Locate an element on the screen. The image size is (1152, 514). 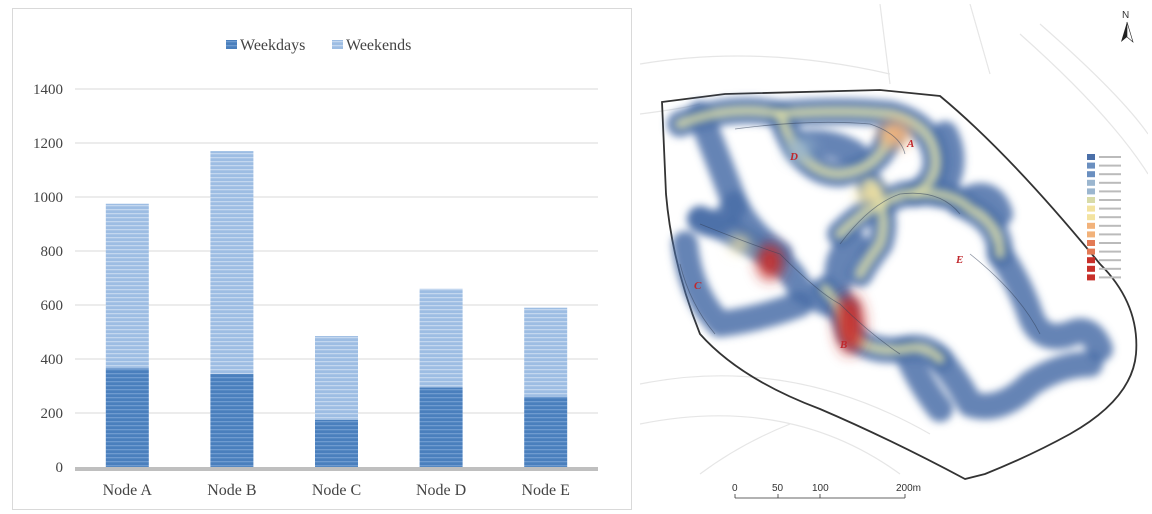
bar-node-c-weekends is located at coordinates (336, 378).